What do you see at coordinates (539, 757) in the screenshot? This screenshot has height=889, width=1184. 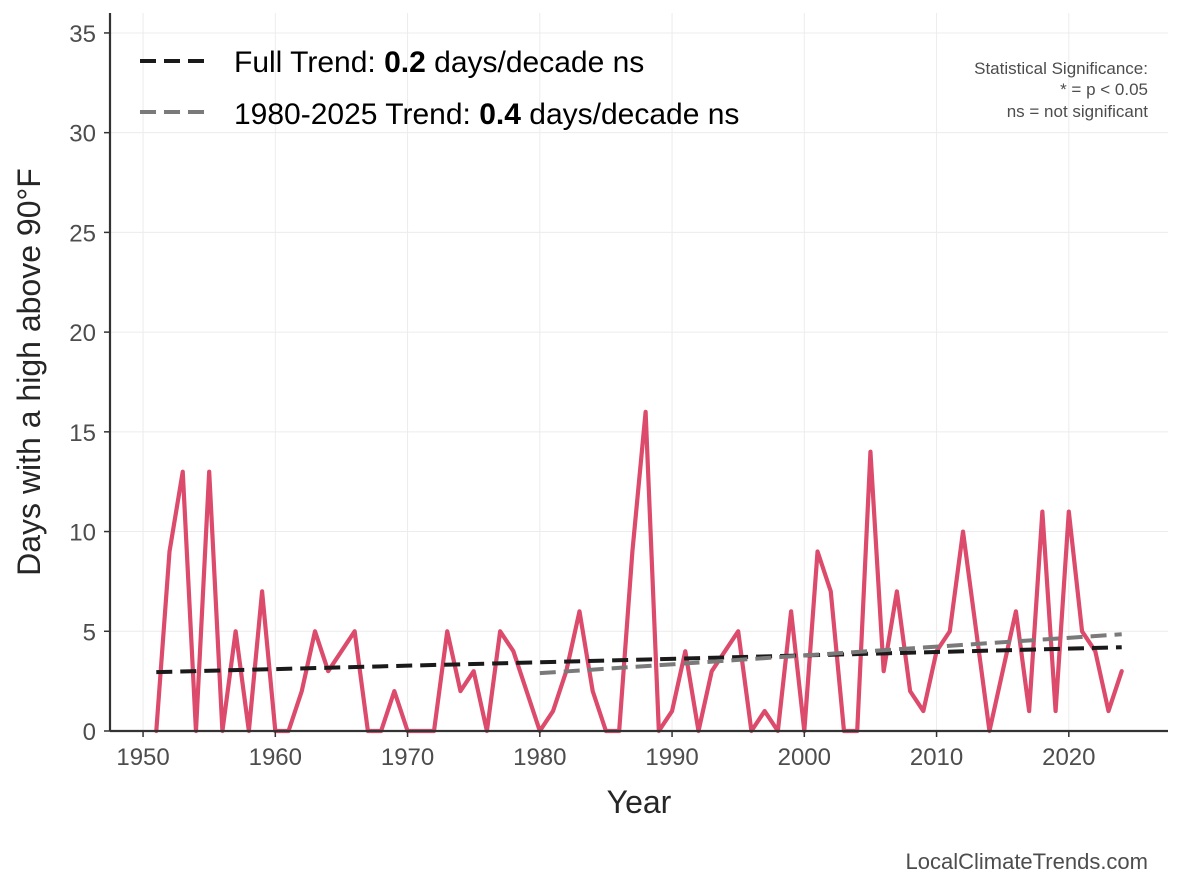 I see `x-tick-label: 1980` at bounding box center [539, 757].